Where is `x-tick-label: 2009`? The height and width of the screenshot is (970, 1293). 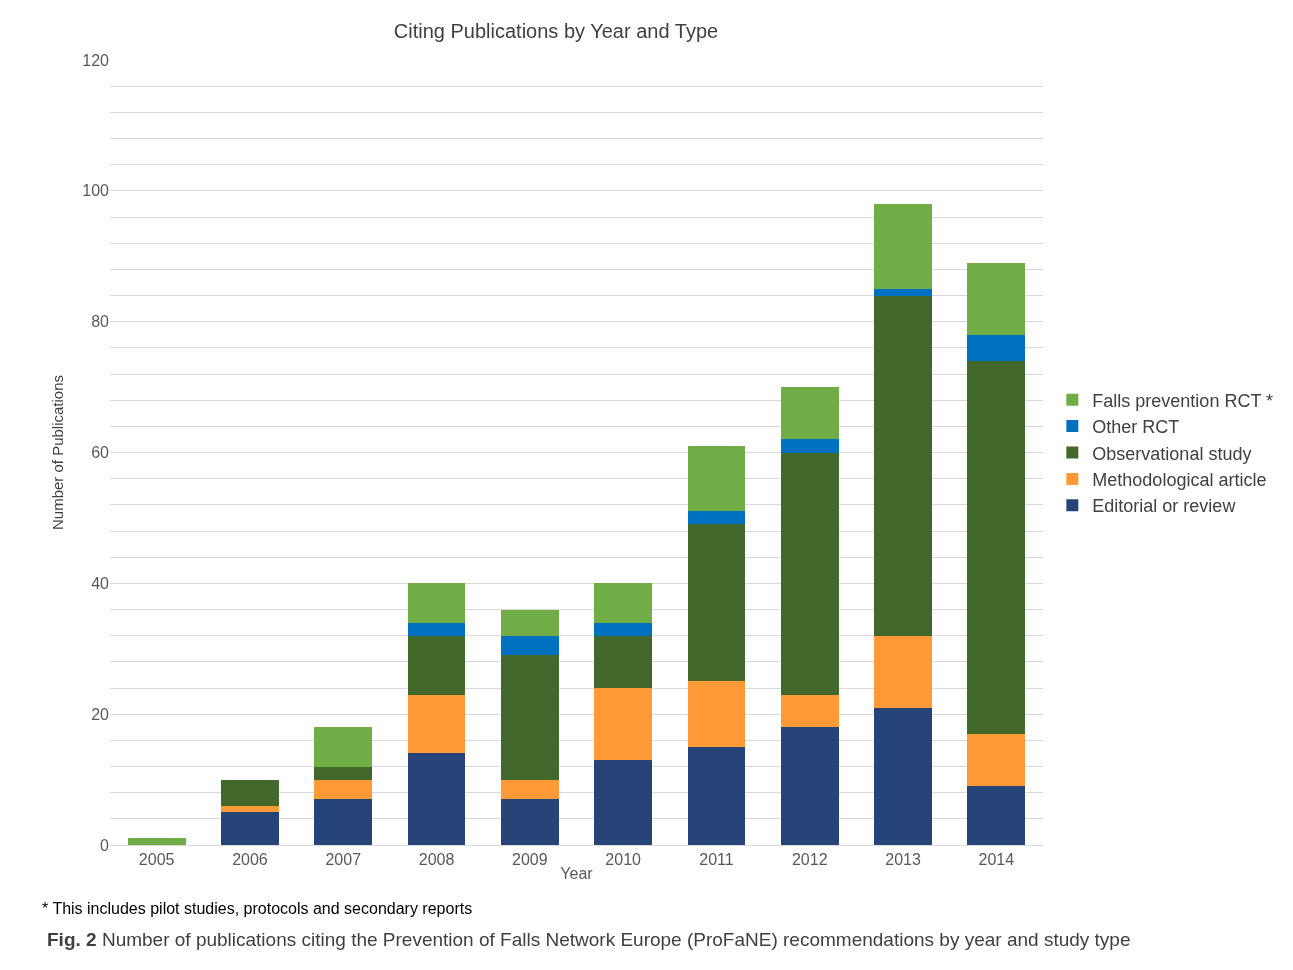 x-tick-label: 2009 is located at coordinates (530, 860).